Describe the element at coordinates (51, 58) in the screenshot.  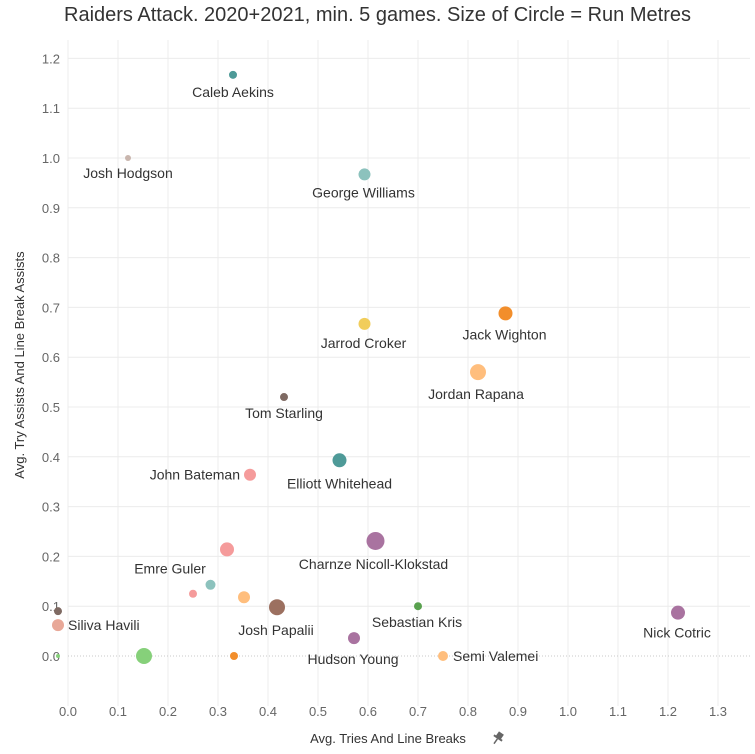
I see `y-tick-label: 1.2` at that location.